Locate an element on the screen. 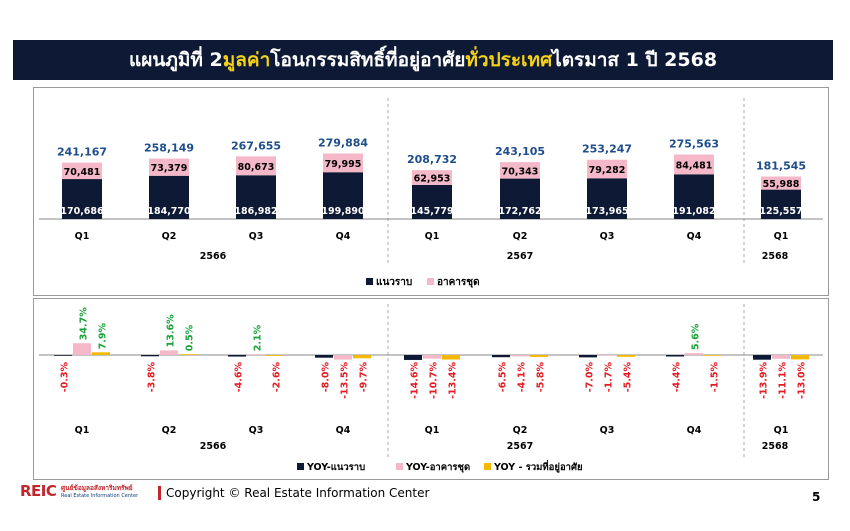  label-condo: 70,343 is located at coordinates (520, 171).